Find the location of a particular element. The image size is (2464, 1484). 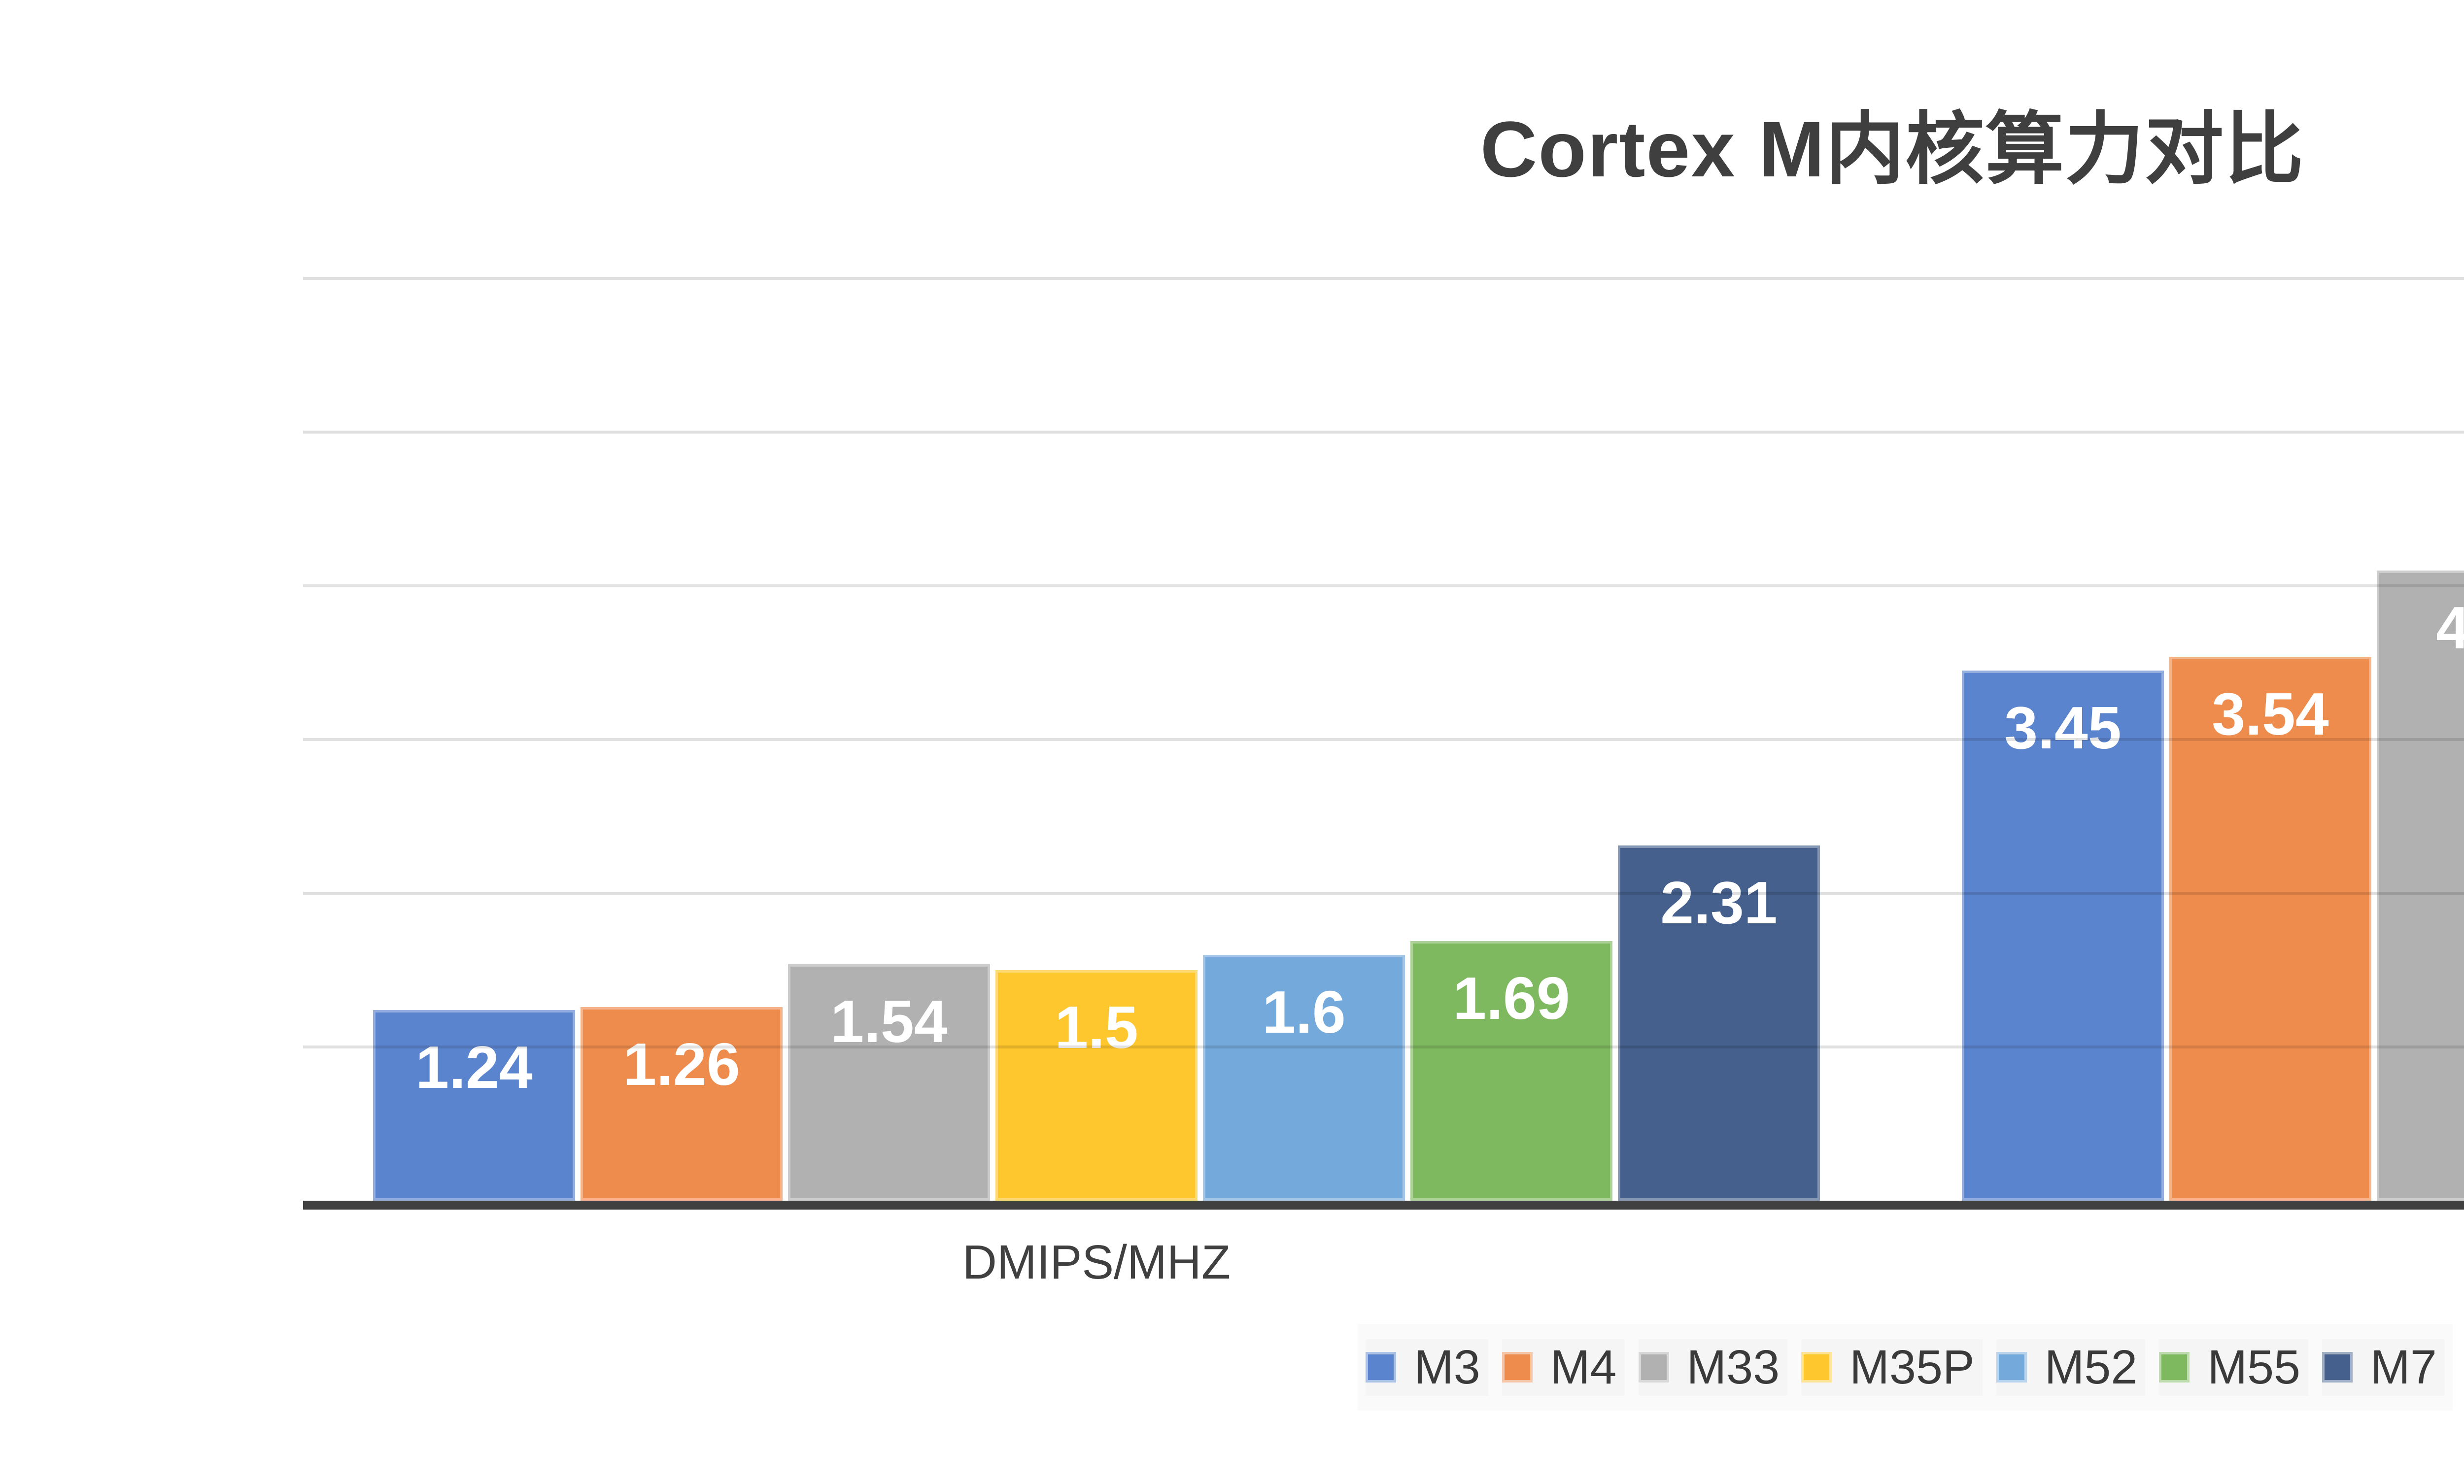

bar-M33-DMIPS/MHZ: 1.54 is located at coordinates (889, 1082).